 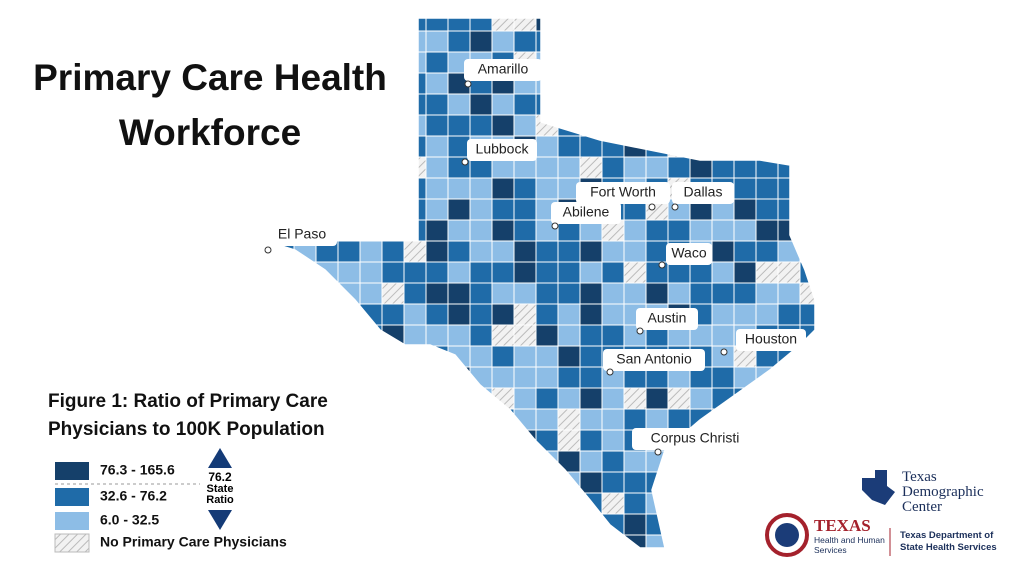 I want to click on hhs-sub: Health and Human Services, so click(x=849, y=545).